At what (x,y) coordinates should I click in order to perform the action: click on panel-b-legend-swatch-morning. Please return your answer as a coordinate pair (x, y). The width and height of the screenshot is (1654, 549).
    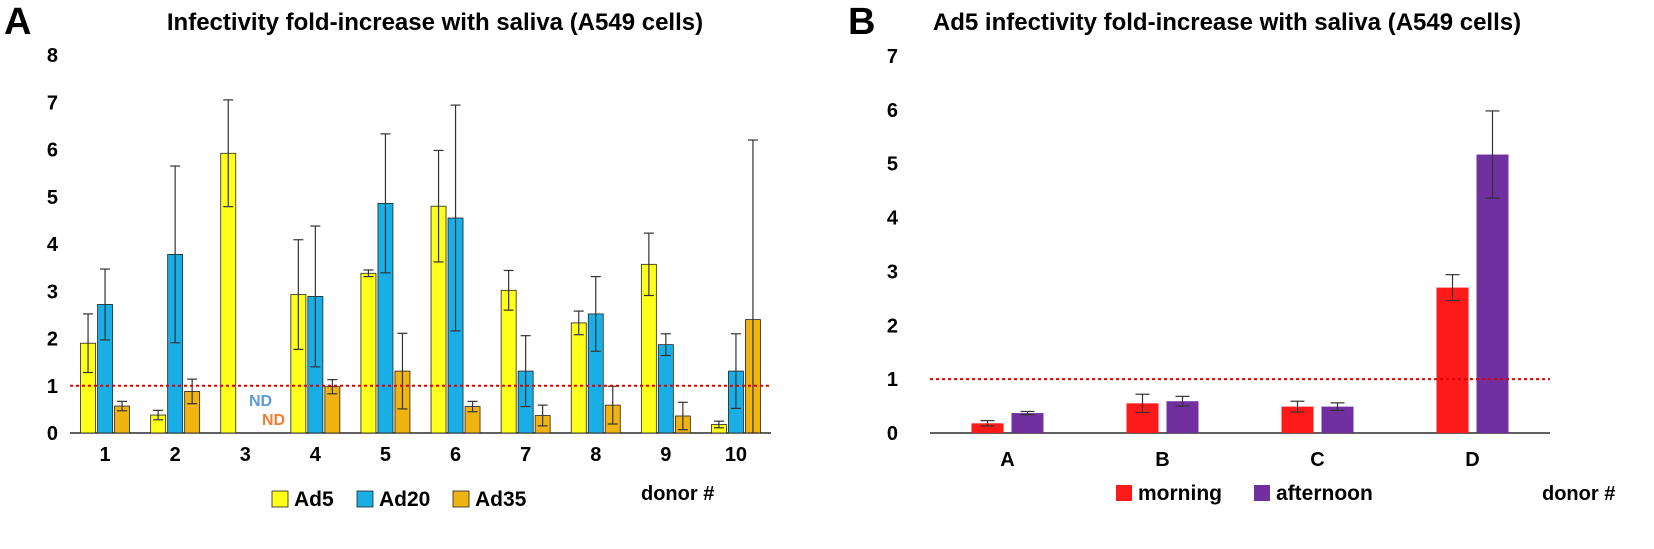
    Looking at the image, I should click on (1124, 493).